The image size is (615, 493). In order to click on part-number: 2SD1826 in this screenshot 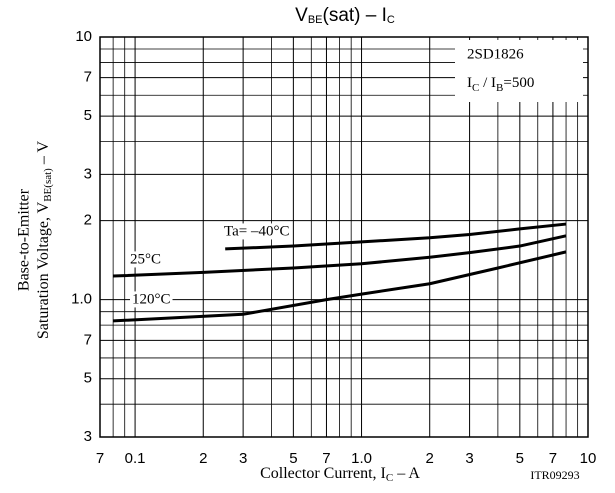, I will do `click(495, 54)`.